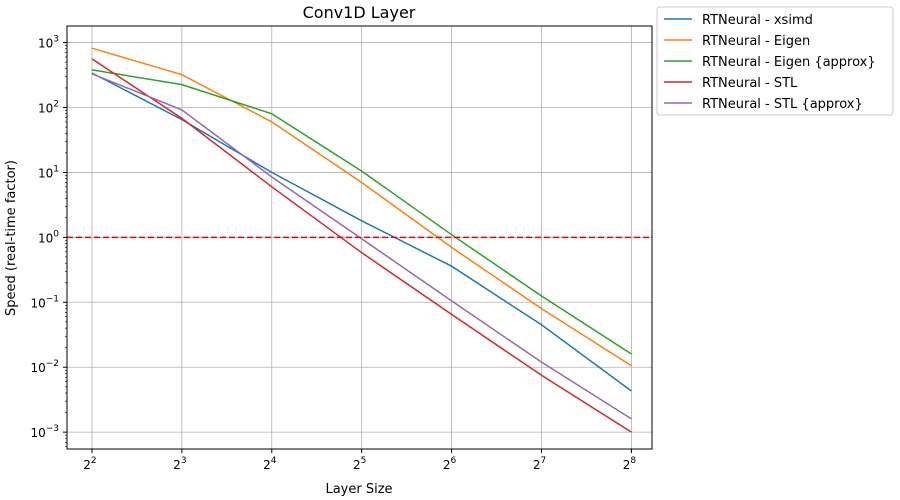  I want to click on y-tick-label: 102, so click(48, 108).